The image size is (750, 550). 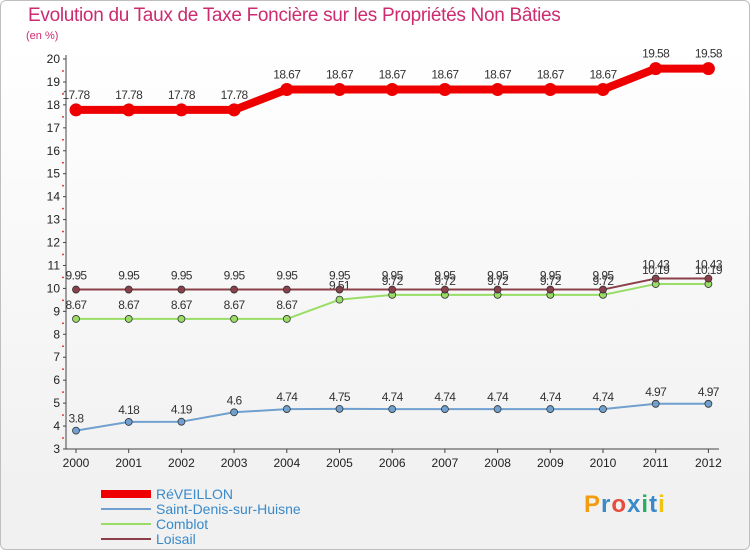 I want to click on data-label-comblot-2004: 8.67, so click(x=287, y=305).